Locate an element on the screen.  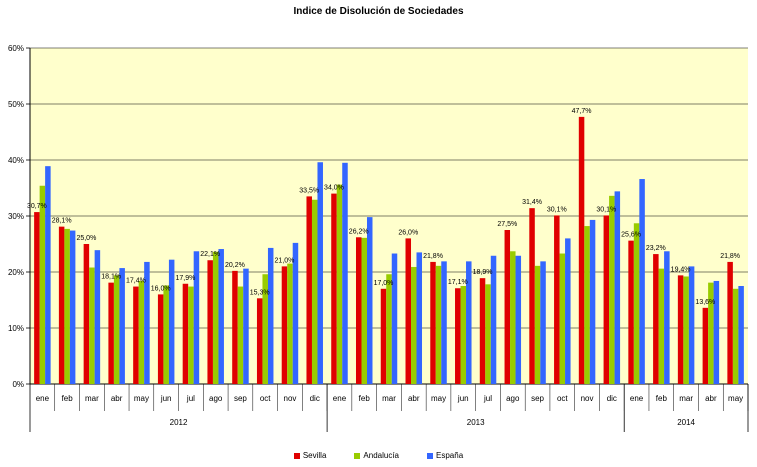
year-label: 2012 is located at coordinates (179, 422).